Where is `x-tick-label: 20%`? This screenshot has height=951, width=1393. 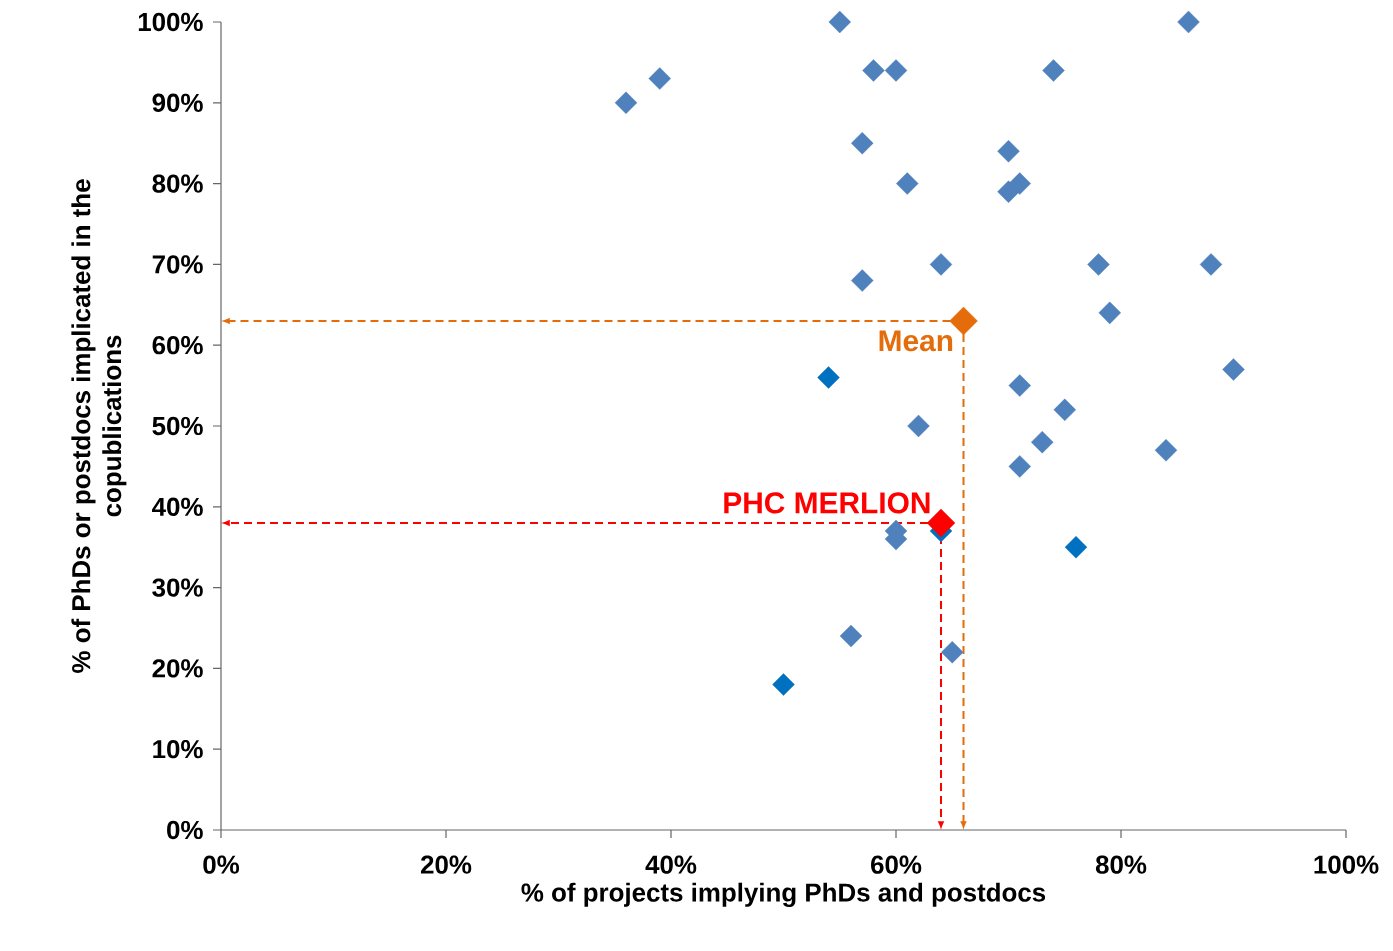
x-tick-label: 20% is located at coordinates (446, 864).